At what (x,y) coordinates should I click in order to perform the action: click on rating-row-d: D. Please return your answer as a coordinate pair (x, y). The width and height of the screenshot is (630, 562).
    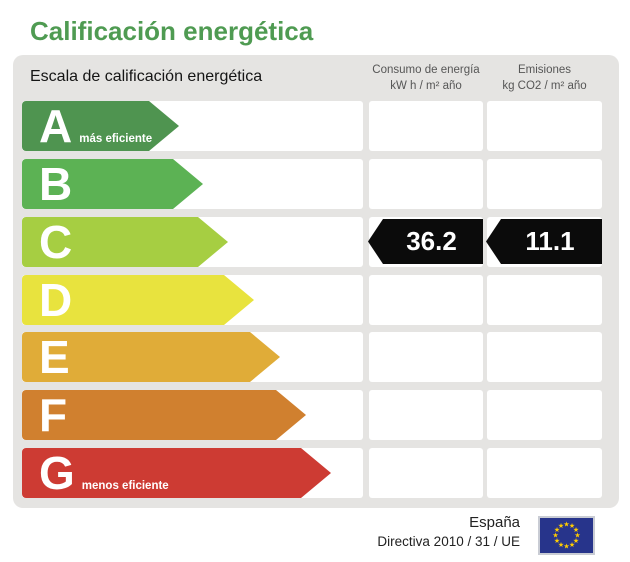
    Looking at the image, I should click on (316, 300).